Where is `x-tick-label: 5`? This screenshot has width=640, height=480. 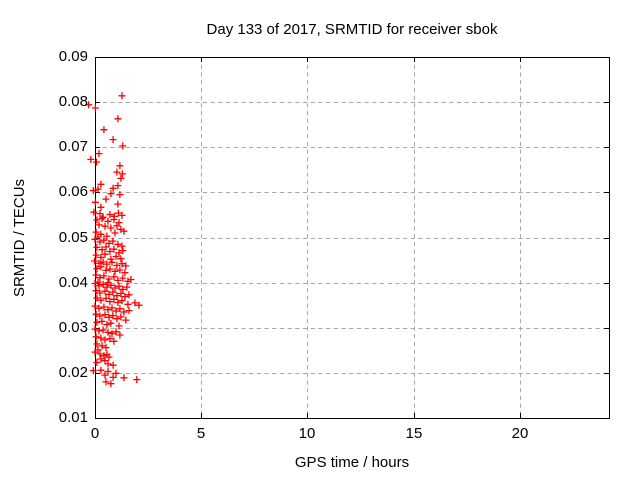
x-tick-label: 5 is located at coordinates (201, 433).